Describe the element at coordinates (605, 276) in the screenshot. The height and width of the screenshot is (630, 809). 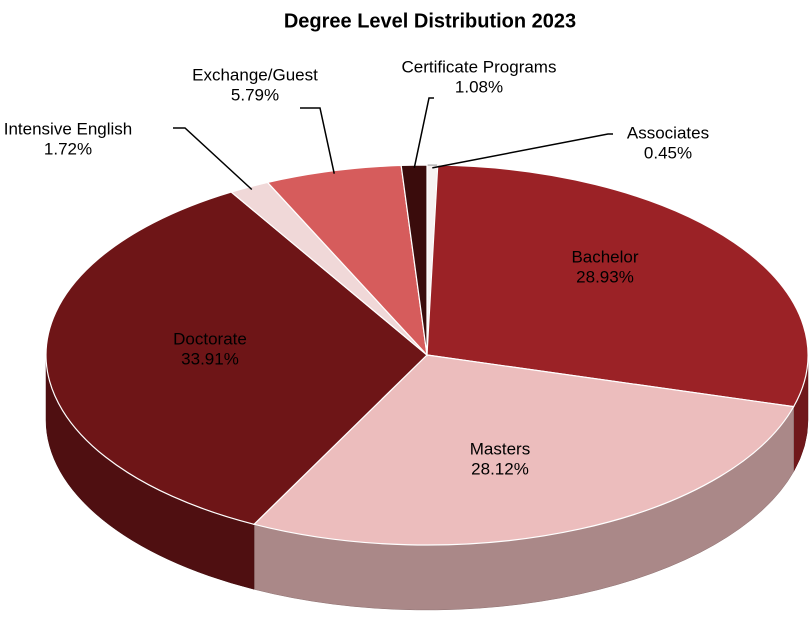
I see `slice-value-label: 28.93%` at that location.